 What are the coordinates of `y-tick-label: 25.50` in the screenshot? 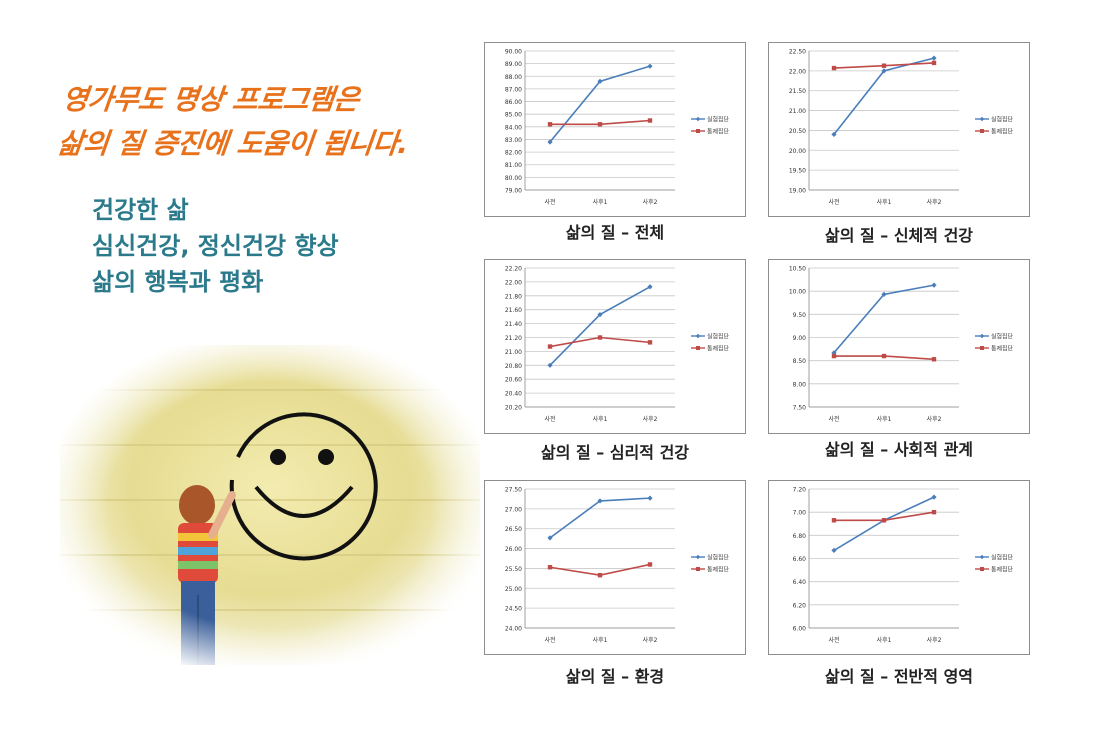 It's located at (513, 569).